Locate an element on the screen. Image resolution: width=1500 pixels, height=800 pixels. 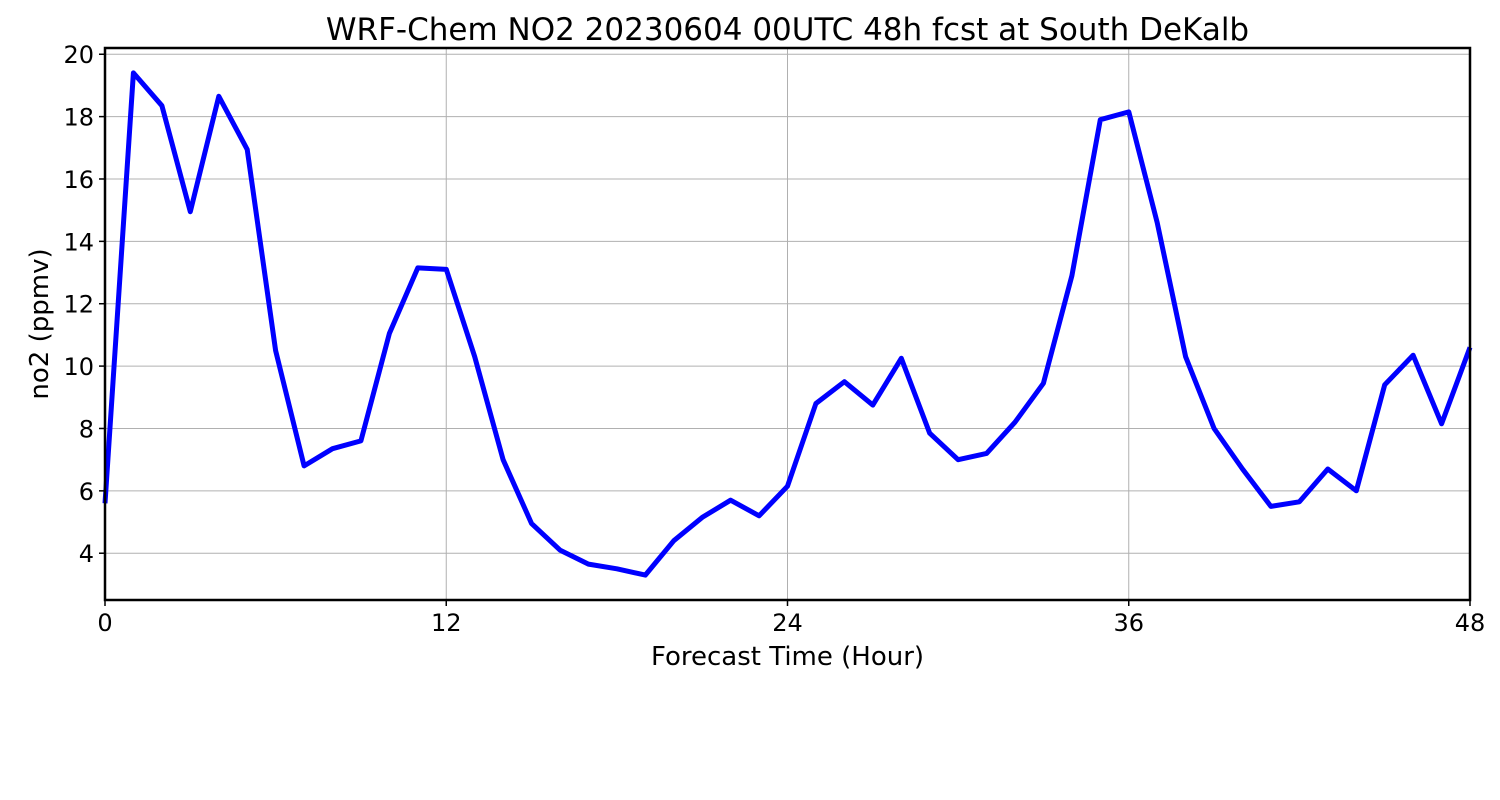
y-tick-label: 8 is located at coordinates (86, 429).